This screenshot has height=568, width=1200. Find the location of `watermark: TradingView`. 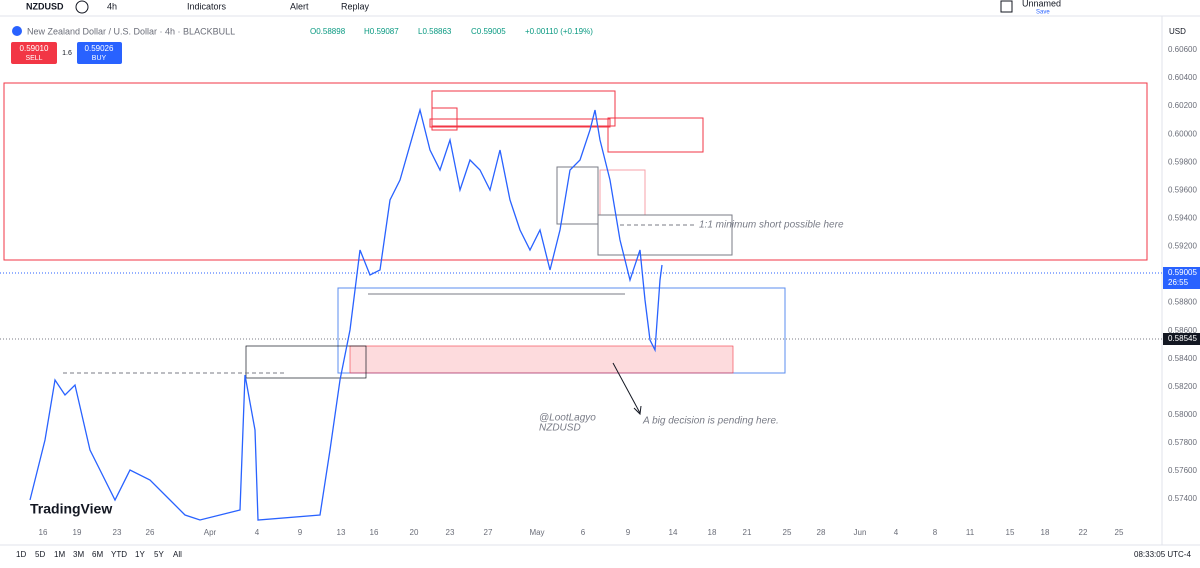

watermark: TradingView is located at coordinates (71, 509).